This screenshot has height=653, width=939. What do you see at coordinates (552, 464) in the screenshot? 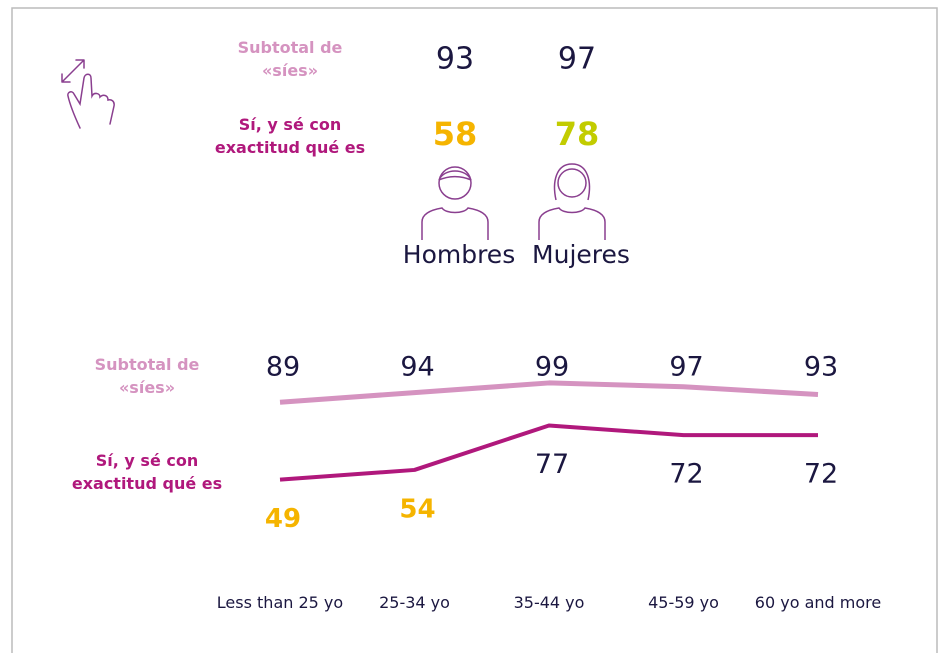
I see `value-label: 77` at bounding box center [552, 464].